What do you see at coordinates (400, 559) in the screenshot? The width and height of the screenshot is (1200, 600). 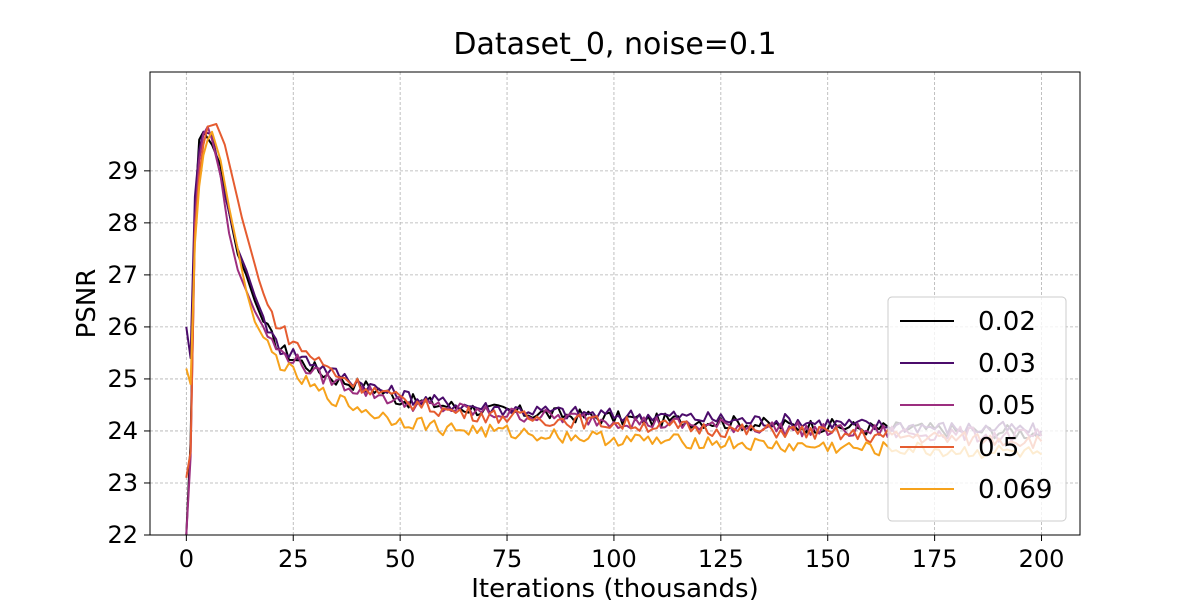 I see `x-tick-label: 50` at bounding box center [400, 559].